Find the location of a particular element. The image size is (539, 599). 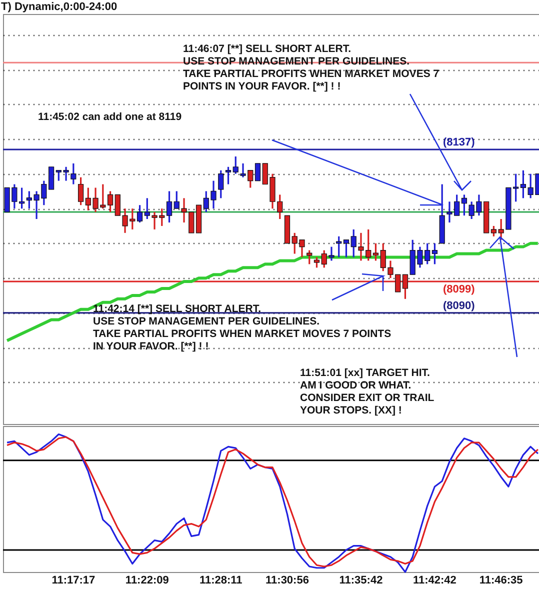

x-tick-label: 11:28:11 is located at coordinates (220, 580).